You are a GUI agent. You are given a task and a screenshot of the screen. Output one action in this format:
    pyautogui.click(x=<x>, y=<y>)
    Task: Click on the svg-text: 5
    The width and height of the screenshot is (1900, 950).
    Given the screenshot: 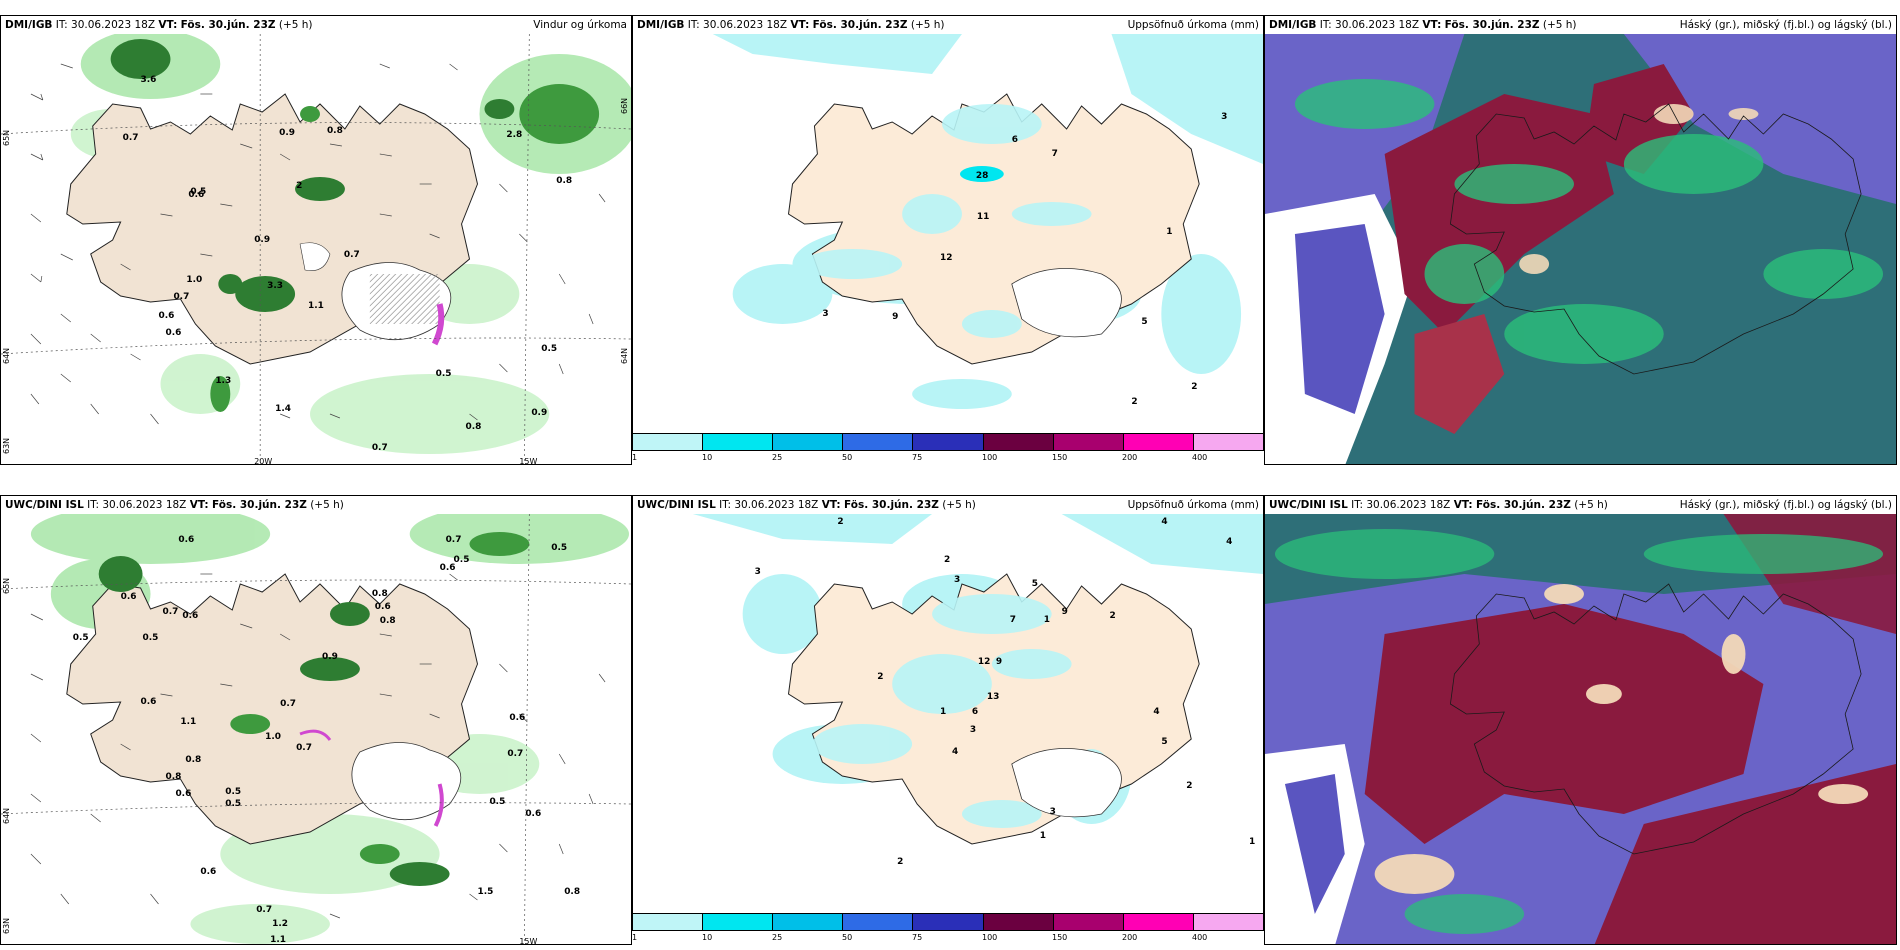 What is the action you would take?
    pyautogui.click(x=1164, y=742)
    